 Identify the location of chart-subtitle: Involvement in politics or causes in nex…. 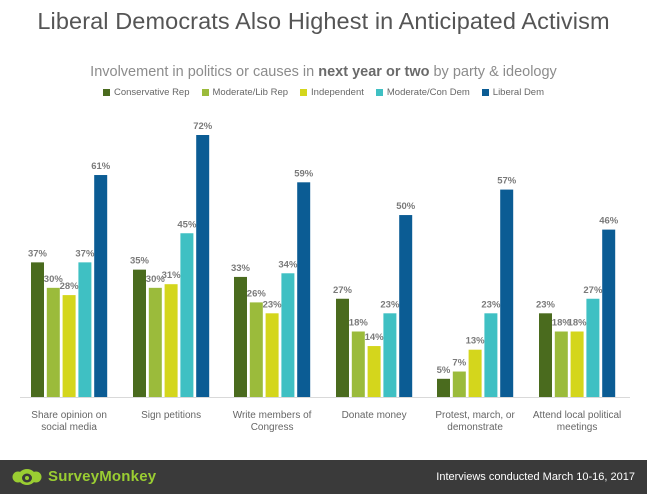
(323, 72).